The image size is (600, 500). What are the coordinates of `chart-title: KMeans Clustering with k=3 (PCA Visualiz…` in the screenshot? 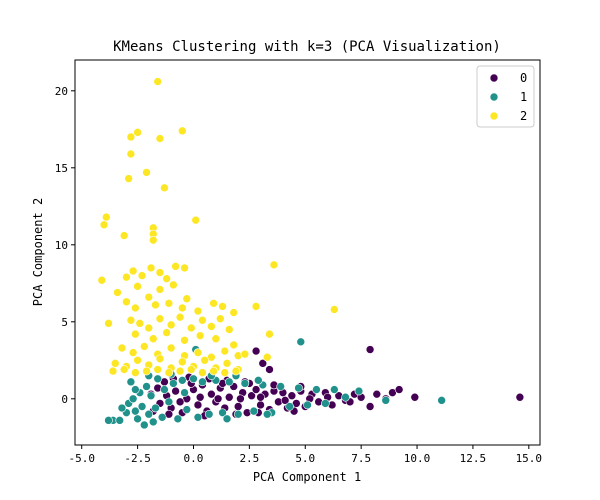 It's located at (307, 47).